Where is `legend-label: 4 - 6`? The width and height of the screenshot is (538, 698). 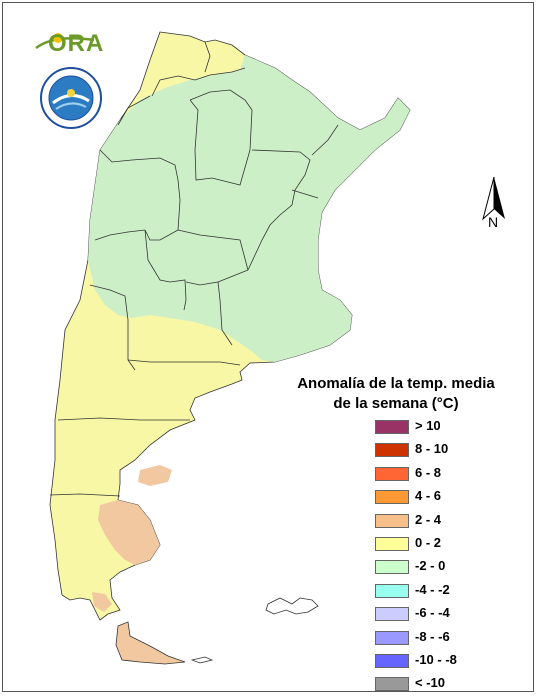
legend-label: 4 - 6 is located at coordinates (428, 496).